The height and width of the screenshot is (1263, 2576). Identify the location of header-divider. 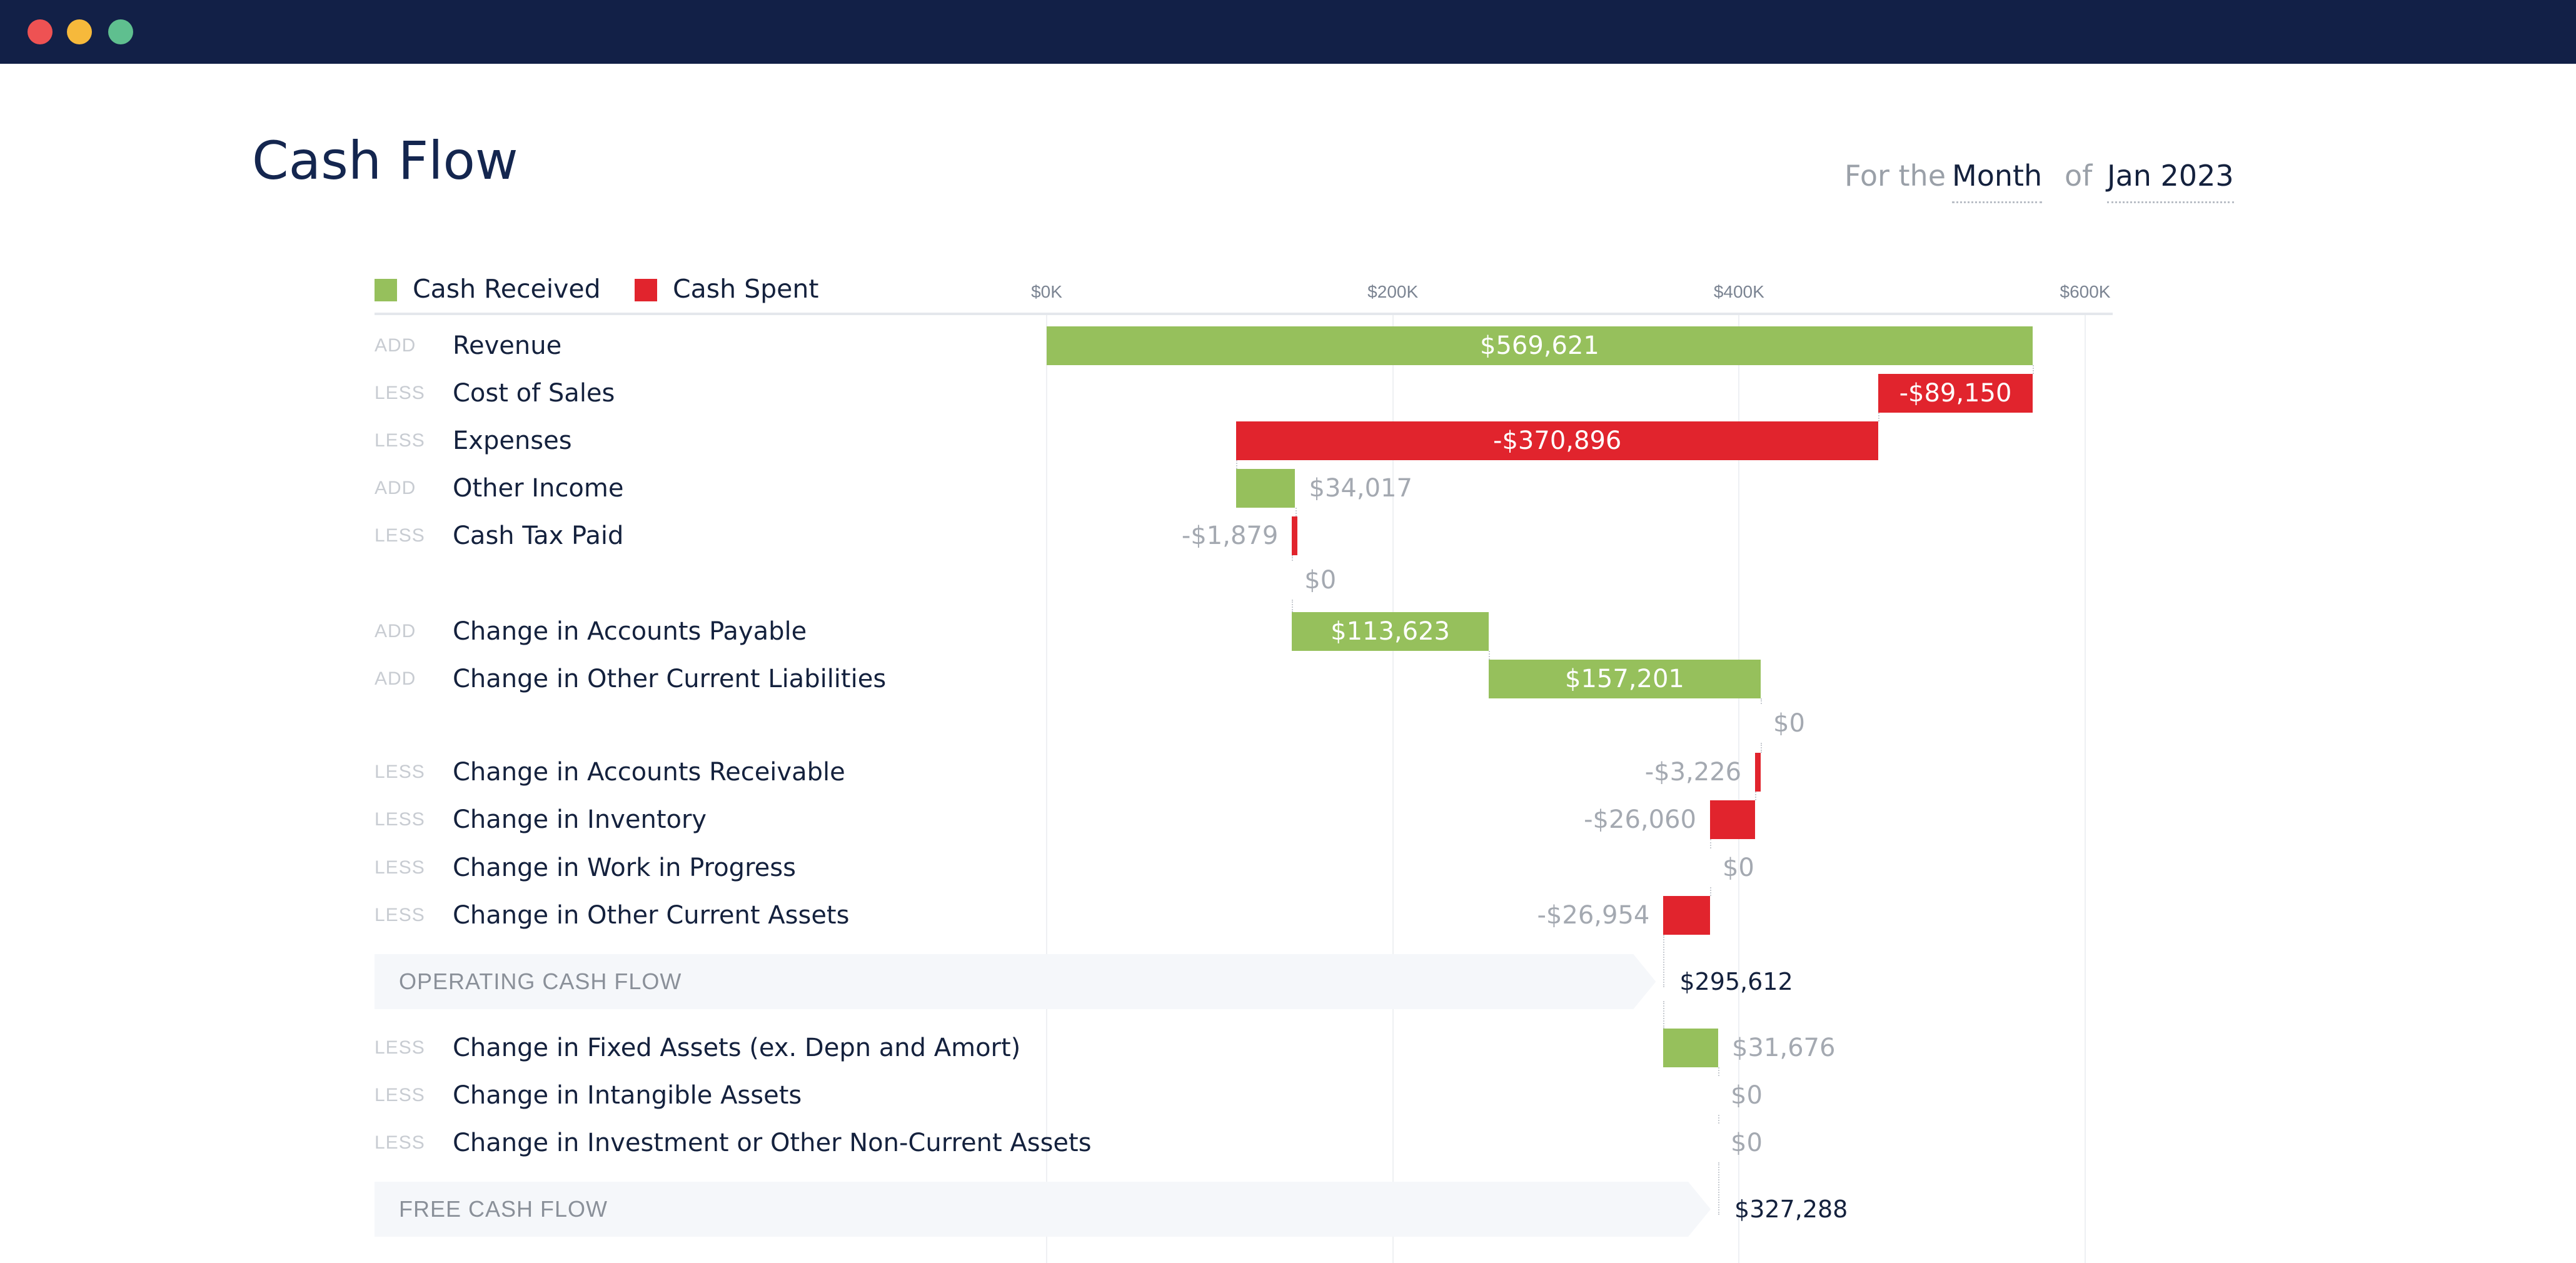
(1244, 314).